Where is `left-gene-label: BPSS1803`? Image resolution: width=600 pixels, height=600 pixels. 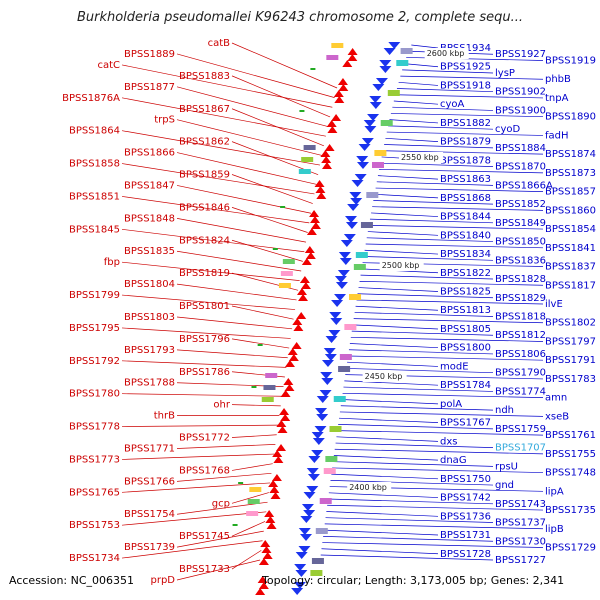
left-gene-label: BPSS1803 is located at coordinates (149, 317).